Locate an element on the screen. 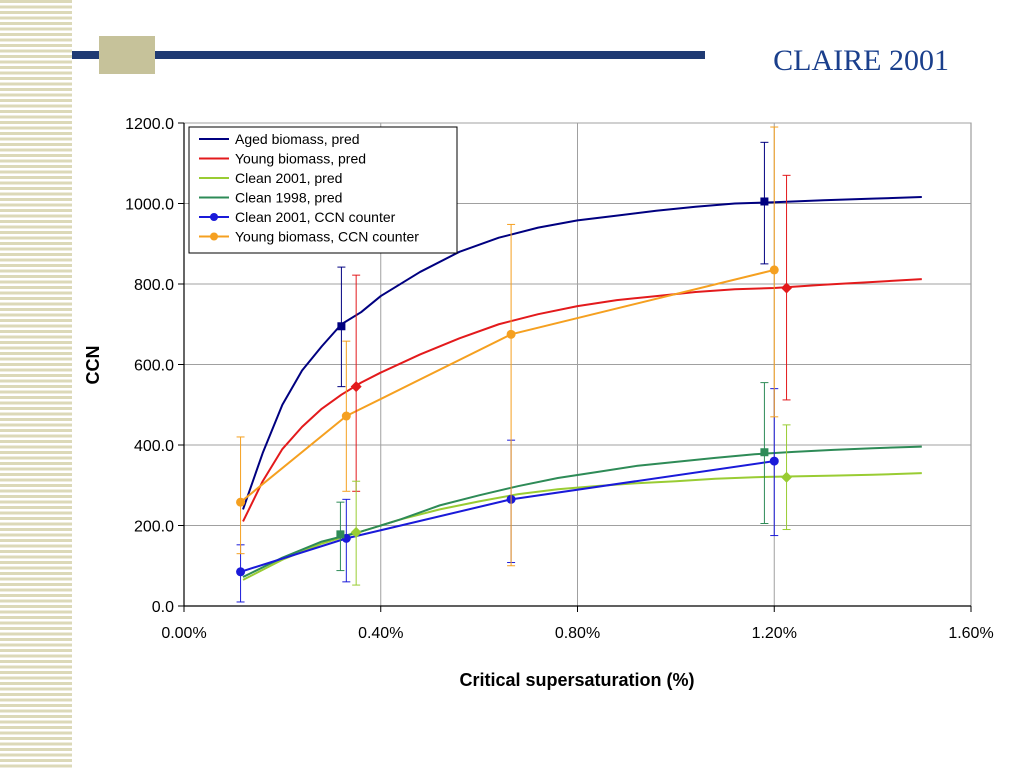 The image size is (1024, 768). legend-label: Aged biomass, pred is located at coordinates (297, 139).